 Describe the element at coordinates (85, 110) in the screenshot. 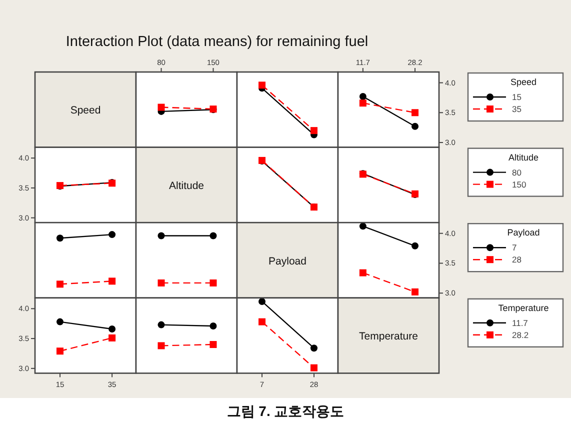

I see `text: Speed` at that location.